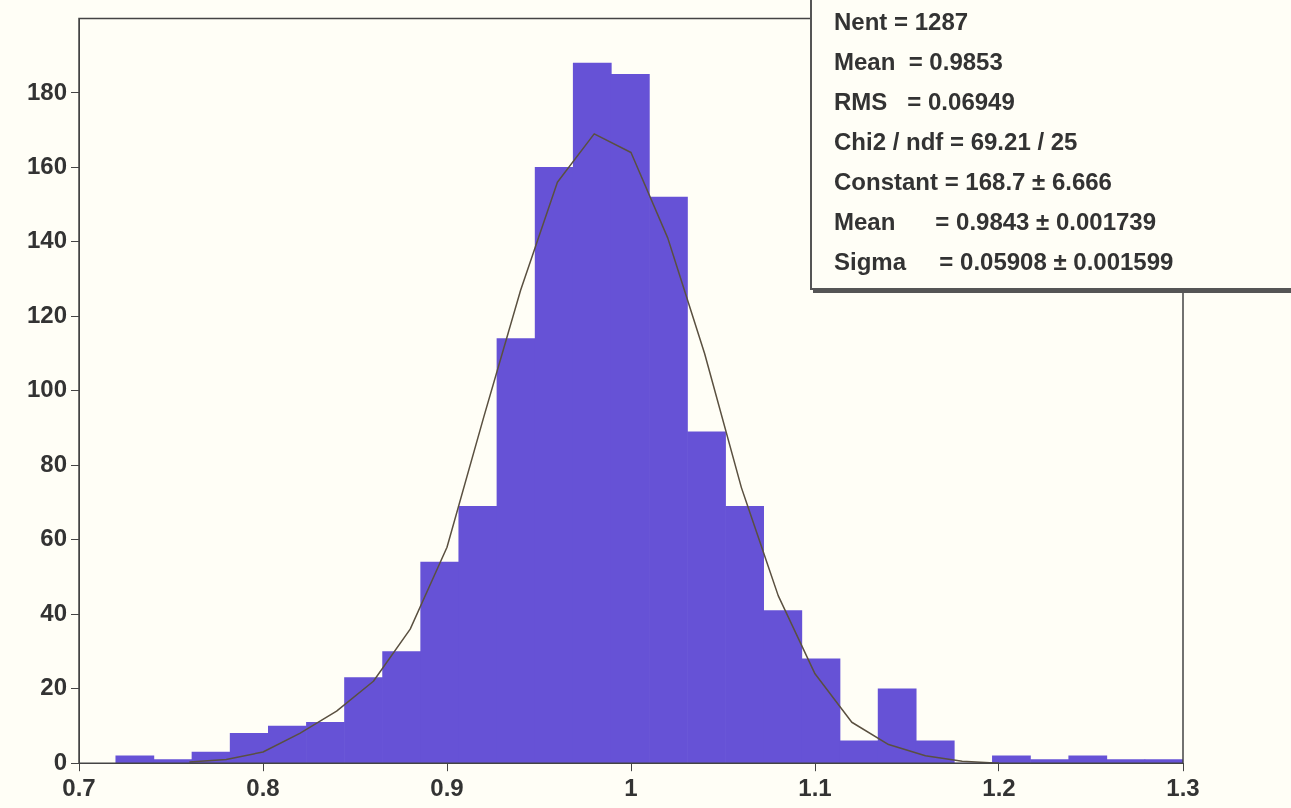 This screenshot has height=808, width=1291. I want to click on annotation: Mean = 0.9853, so click(919, 62).